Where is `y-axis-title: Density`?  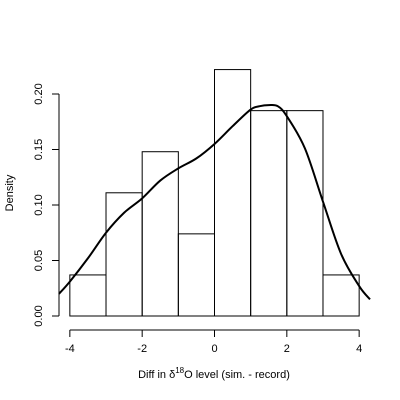 y-axis-title: Density is located at coordinates (10, 192).